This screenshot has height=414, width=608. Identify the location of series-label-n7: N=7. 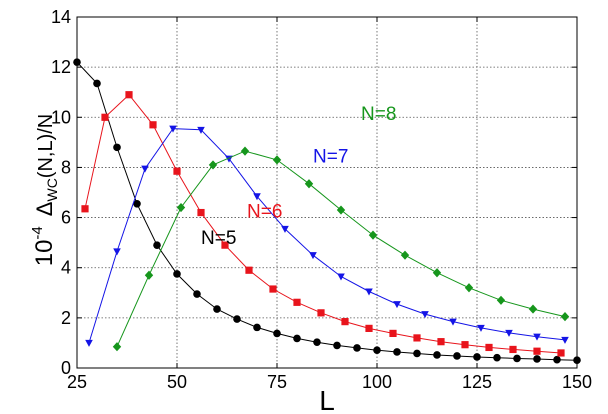
(330, 156).